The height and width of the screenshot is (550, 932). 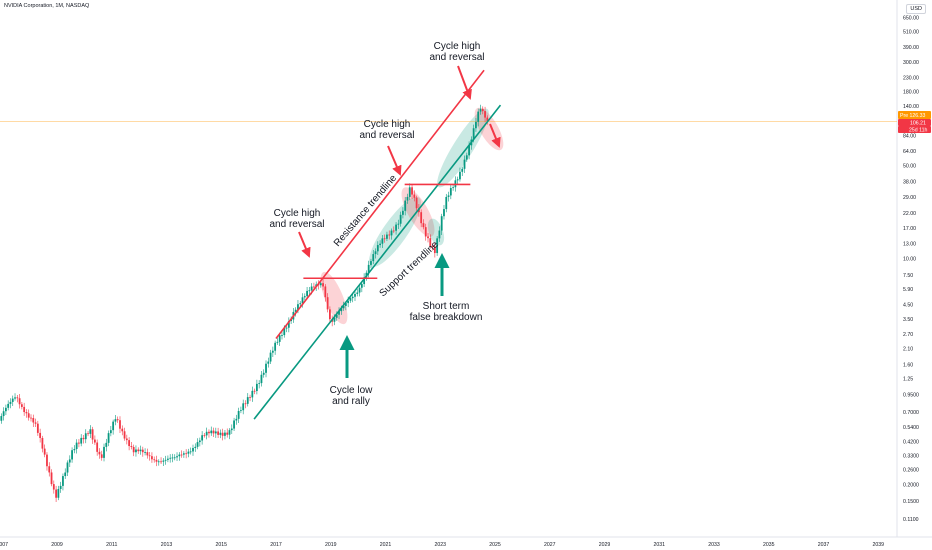 I want to click on y-tick-label: 510.00, so click(x=911, y=32).